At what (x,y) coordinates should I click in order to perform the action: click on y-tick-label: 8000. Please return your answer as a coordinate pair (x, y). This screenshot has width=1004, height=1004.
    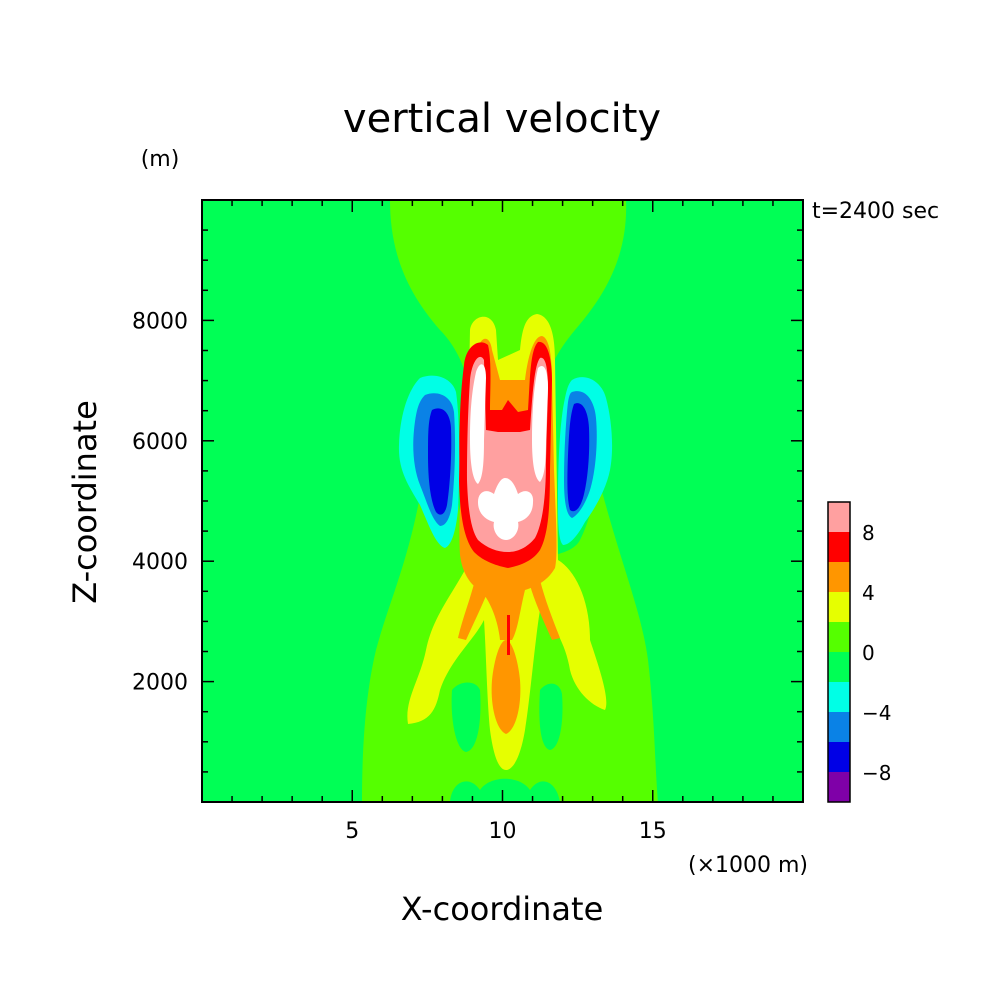
    Looking at the image, I should click on (160, 321).